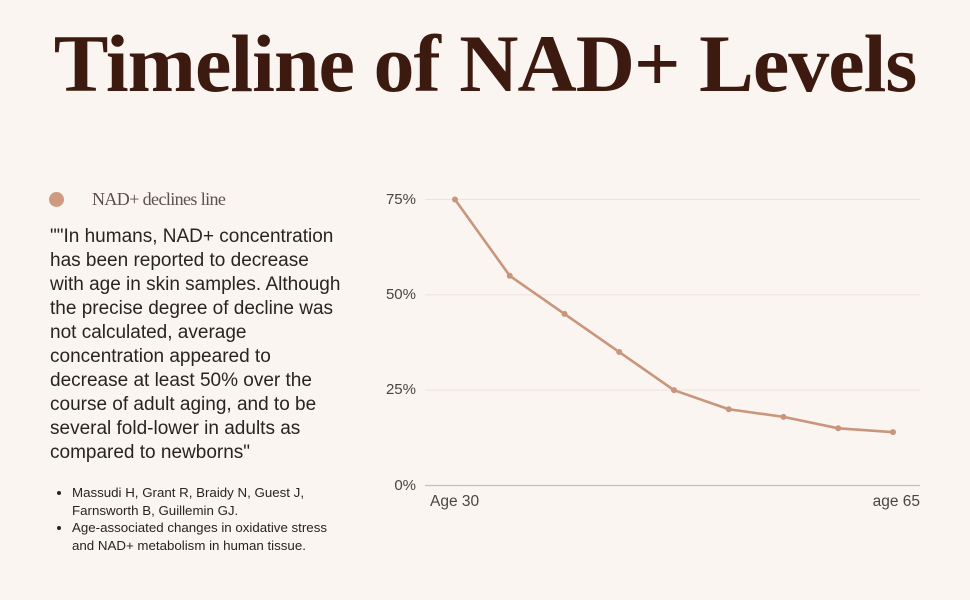  What do you see at coordinates (188, 492) in the screenshot?
I see `reference-line: Massudi H, Grant R, Braidy N, Guest J,` at bounding box center [188, 492].